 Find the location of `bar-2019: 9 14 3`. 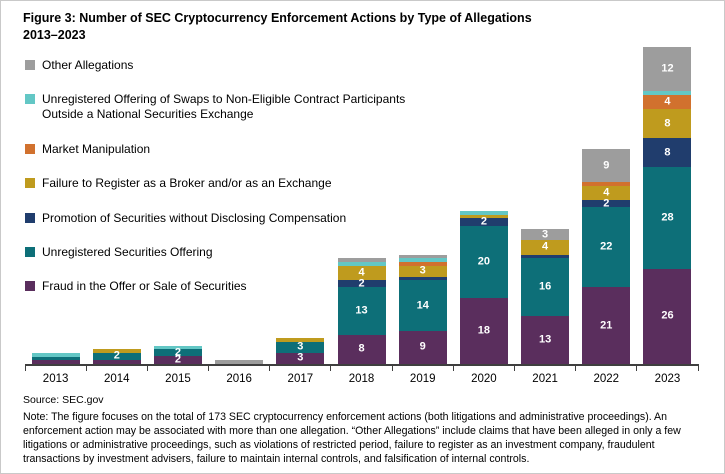

bar-2019: 9 14 3 is located at coordinates (422, 309).